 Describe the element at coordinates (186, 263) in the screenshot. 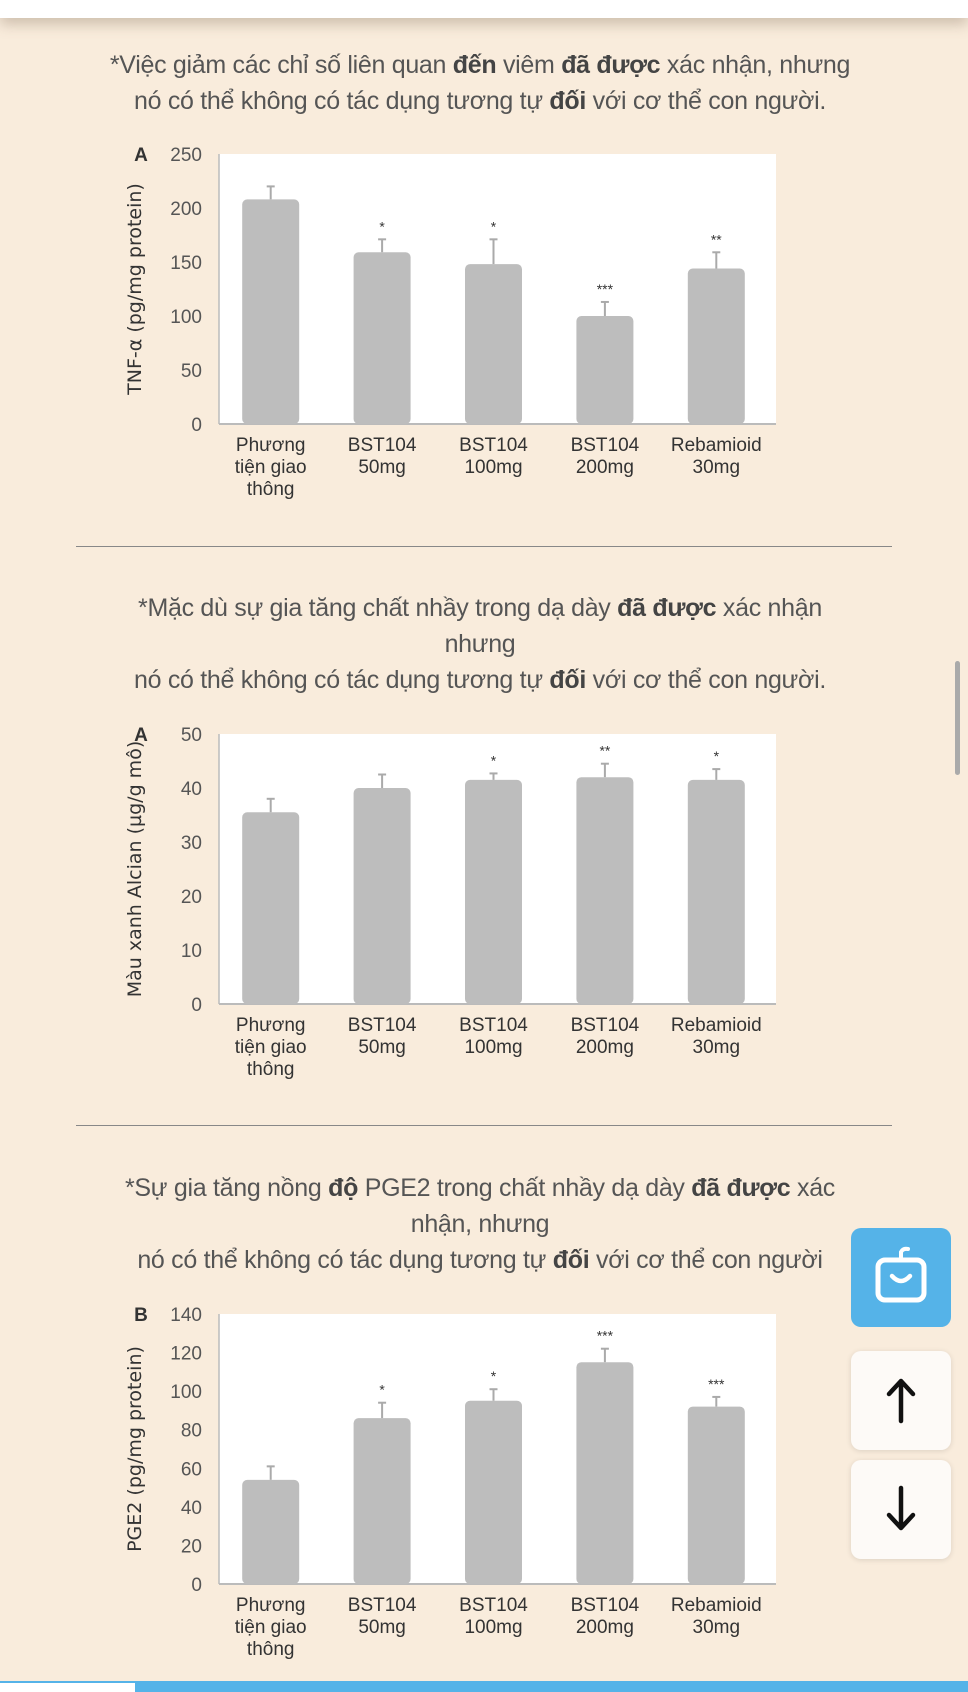

I see `y-tick-label: 150` at that location.